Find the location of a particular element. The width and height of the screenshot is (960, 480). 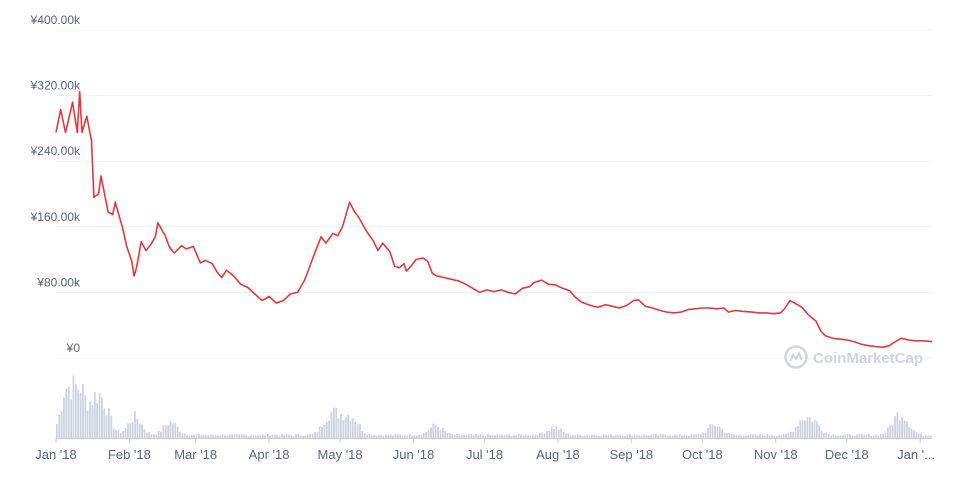

y-tick-label: ¥80.00k is located at coordinates (58, 282).